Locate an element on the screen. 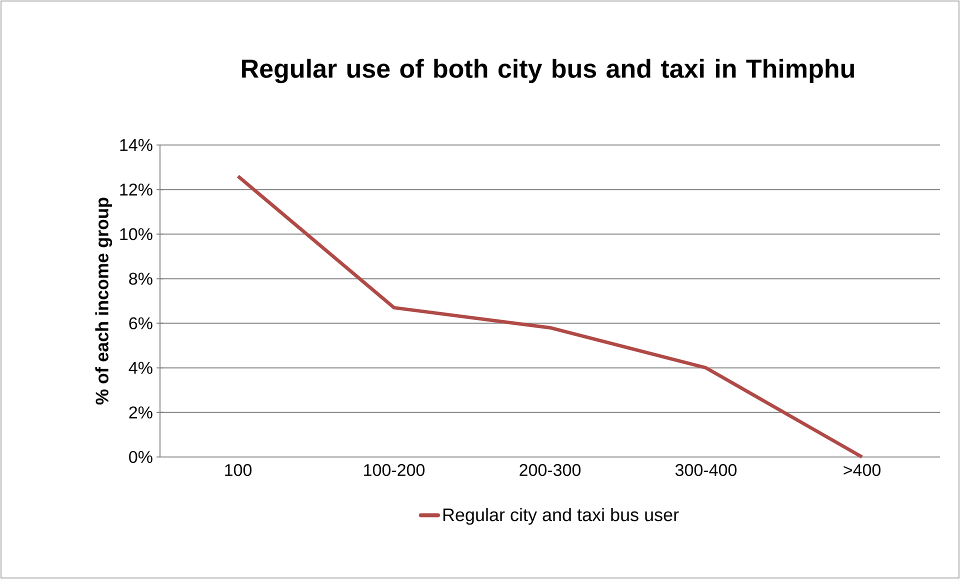 This screenshot has height=579, width=960. x-tick-label: 100 is located at coordinates (238, 470).